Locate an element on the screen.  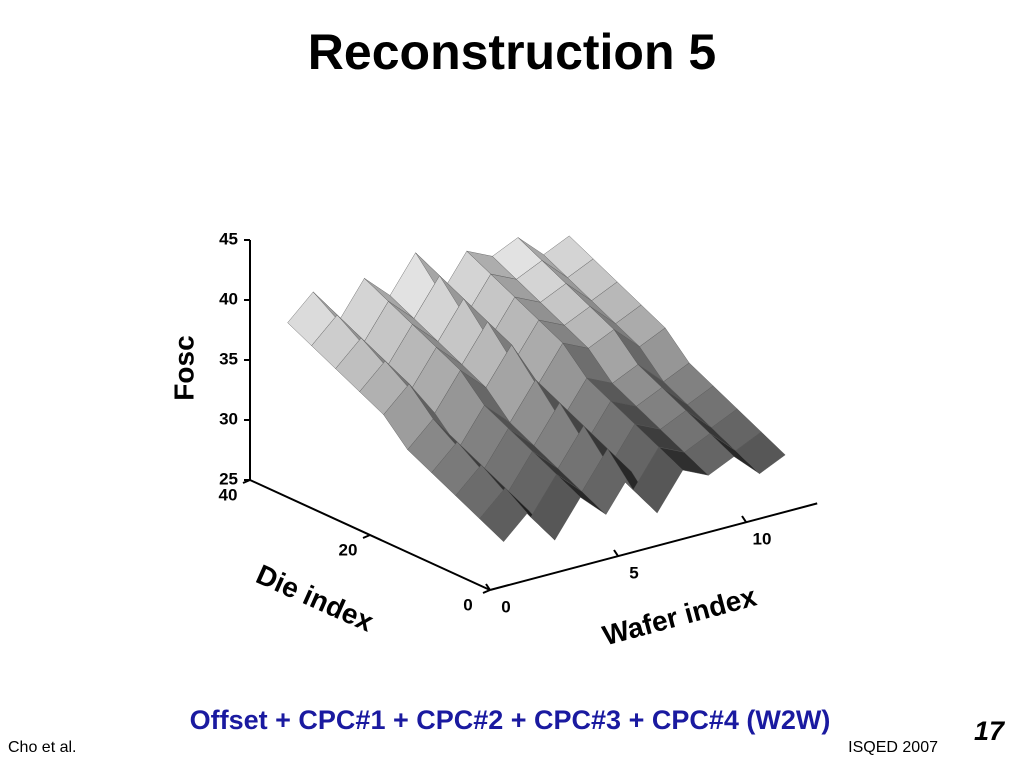
footer-right: ISQED 2007 is located at coordinates (893, 747).